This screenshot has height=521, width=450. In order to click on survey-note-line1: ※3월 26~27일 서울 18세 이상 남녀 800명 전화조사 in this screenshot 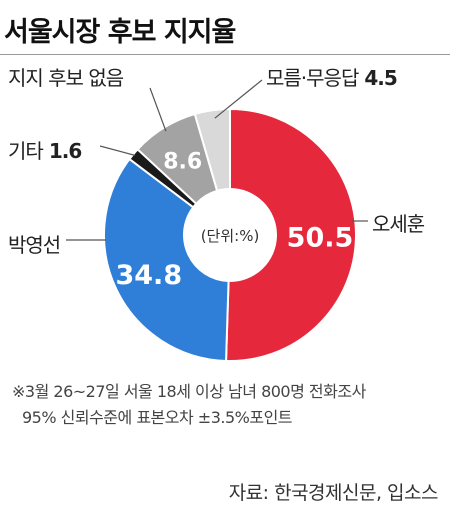, I will do `click(189, 391)`.